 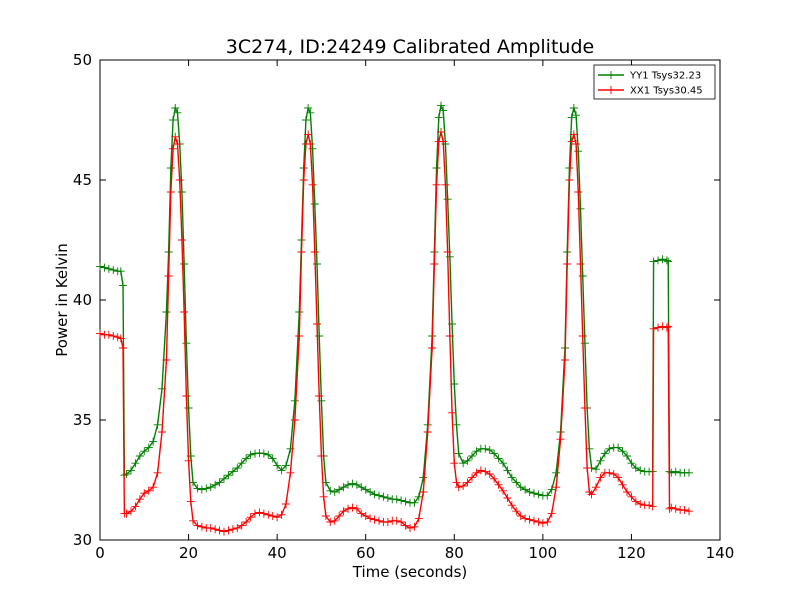 I want to click on y-tick-label: 35, so click(x=82, y=420).